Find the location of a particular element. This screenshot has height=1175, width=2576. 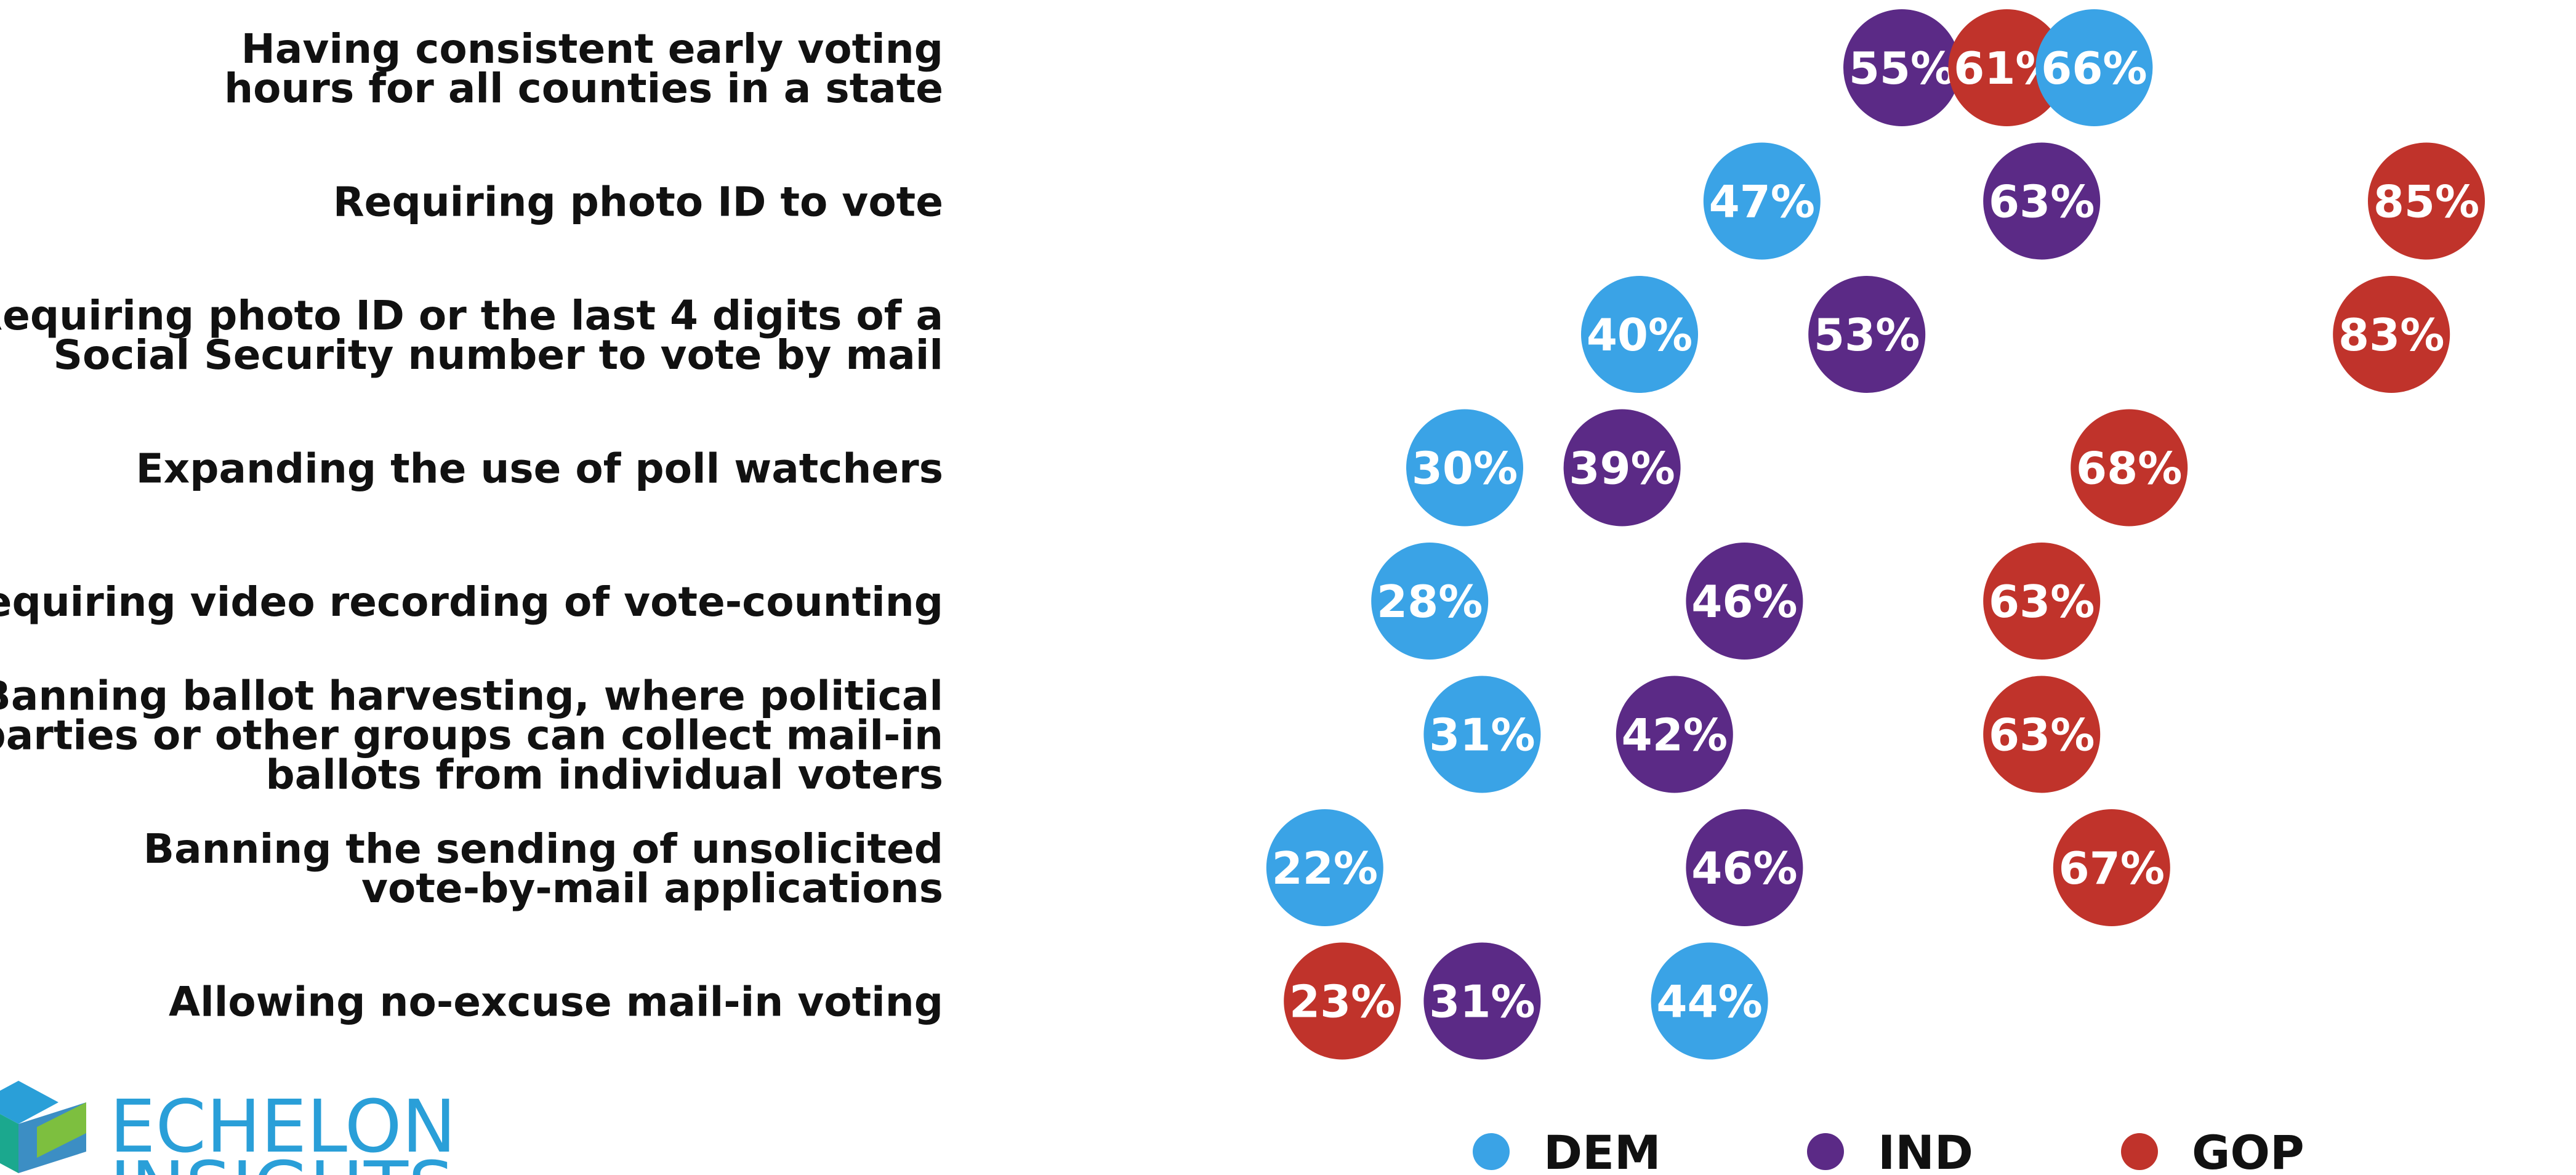

category-label-line: Having consistent early voting is located at coordinates (592, 49).